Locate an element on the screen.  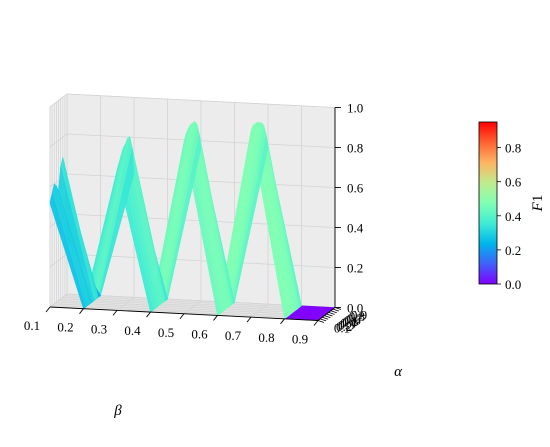
beta-tick-label: 0.1 is located at coordinates (32, 325).